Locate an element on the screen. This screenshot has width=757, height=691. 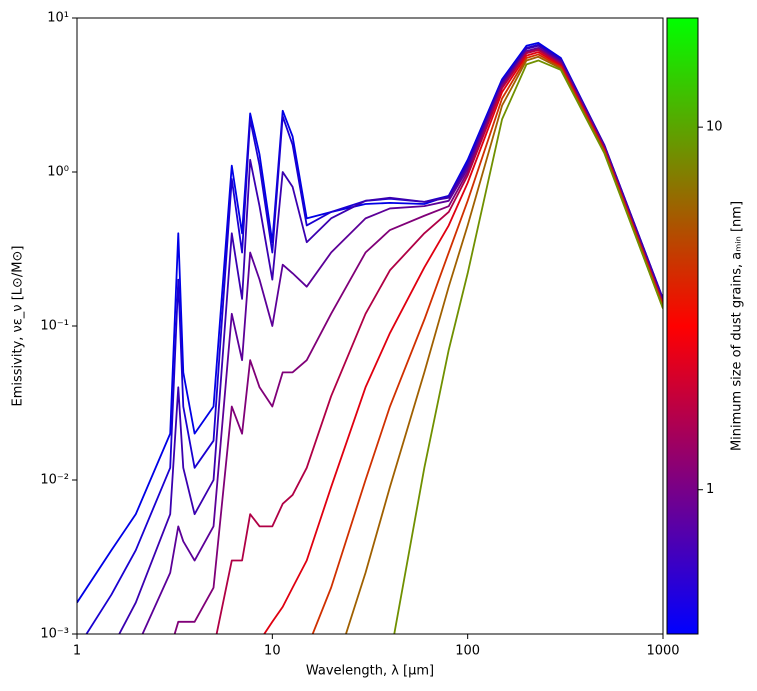
colorbar-label: Minimum size of dust grains, aₘᵢₙ [nm] is located at coordinates (737, 326).